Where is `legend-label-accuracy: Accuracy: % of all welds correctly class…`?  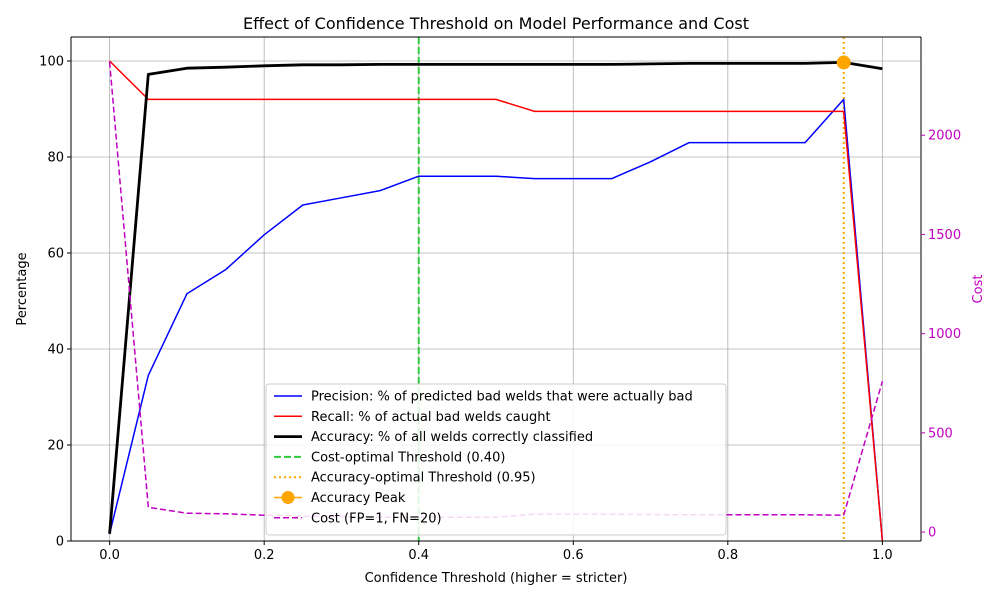 legend-label-accuracy: Accuracy: % of all welds correctly class… is located at coordinates (452, 437).